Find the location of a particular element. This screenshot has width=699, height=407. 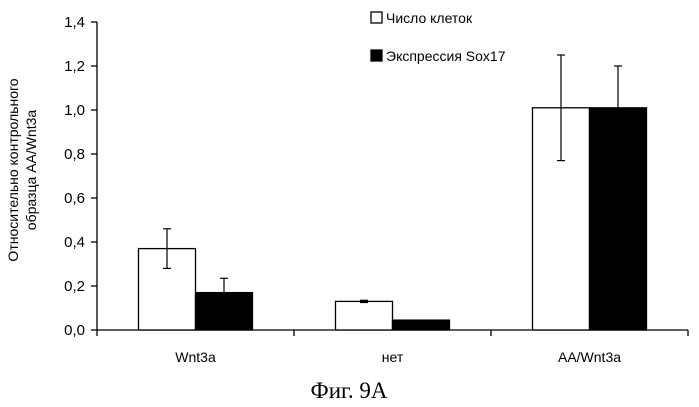

x-tick-label: Wnt3a is located at coordinates (195, 357).